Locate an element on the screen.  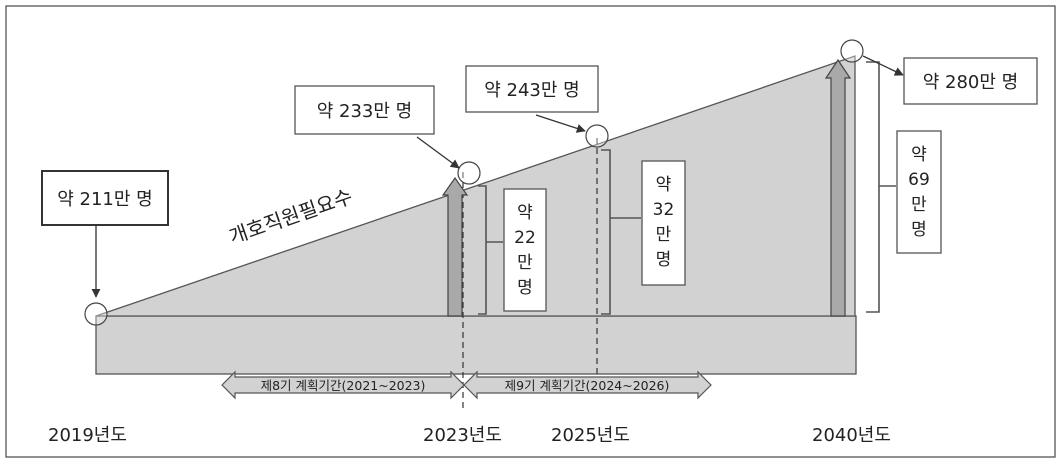
marker-circle-2023 is located at coordinates (469, 173).